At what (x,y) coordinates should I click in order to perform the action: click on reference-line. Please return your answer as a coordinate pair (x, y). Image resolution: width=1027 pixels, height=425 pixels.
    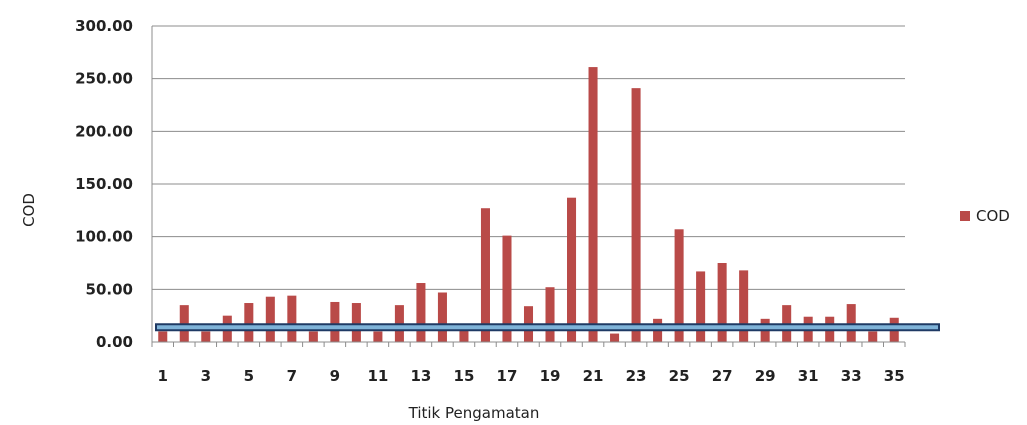
    Looking at the image, I should click on (547, 327).